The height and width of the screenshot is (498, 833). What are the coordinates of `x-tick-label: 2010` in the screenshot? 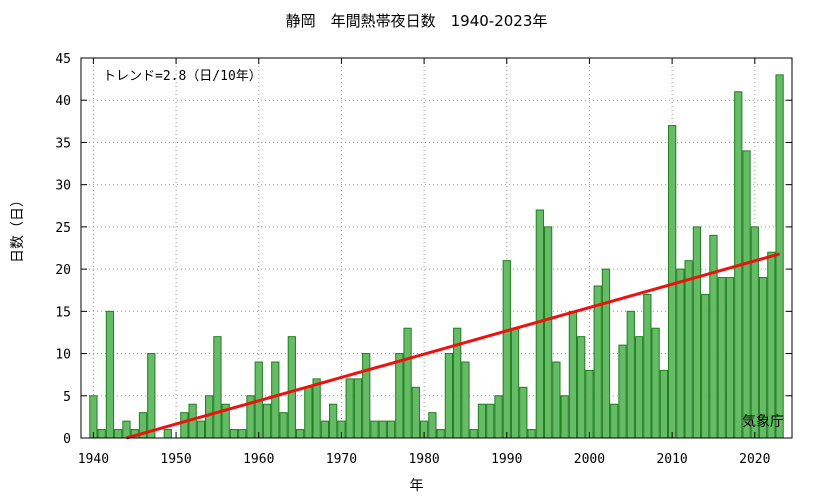 It's located at (671, 459).